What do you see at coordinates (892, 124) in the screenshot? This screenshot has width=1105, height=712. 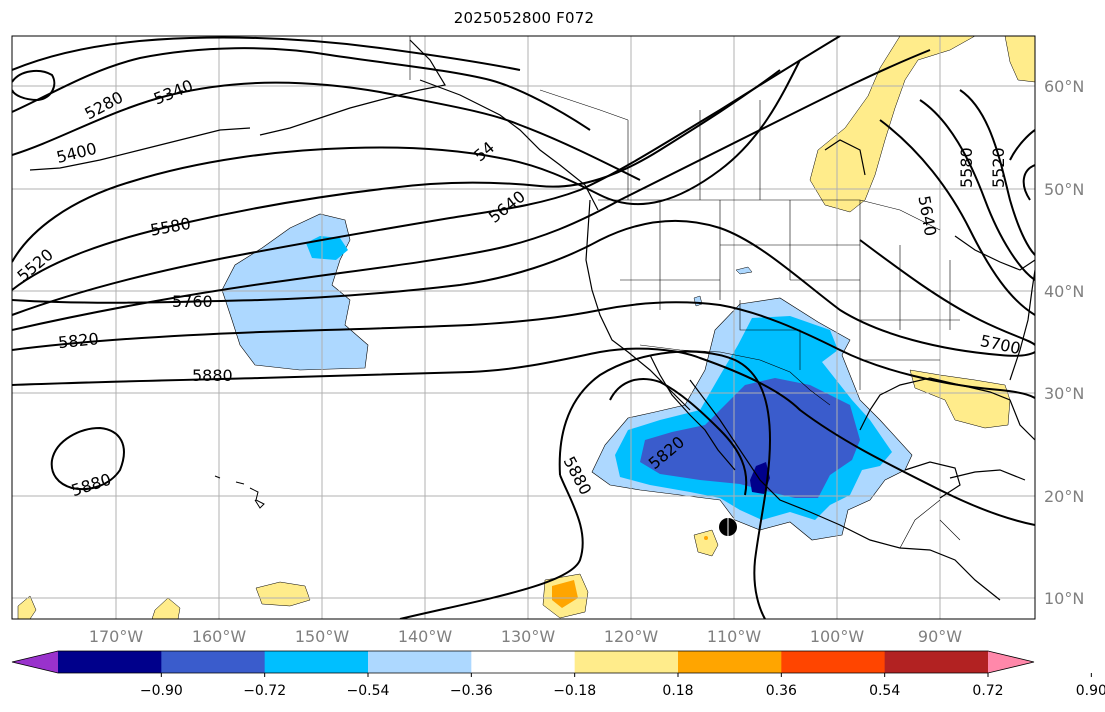 I see `anomaly-fill-canada` at bounding box center [892, 124].